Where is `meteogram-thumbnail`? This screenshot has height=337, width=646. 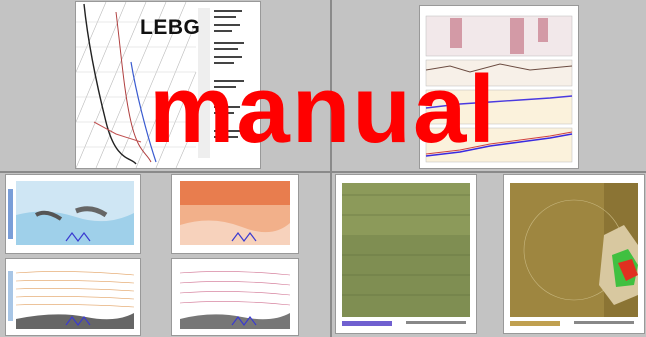 meteogram-thumbnail is located at coordinates (499, 87).